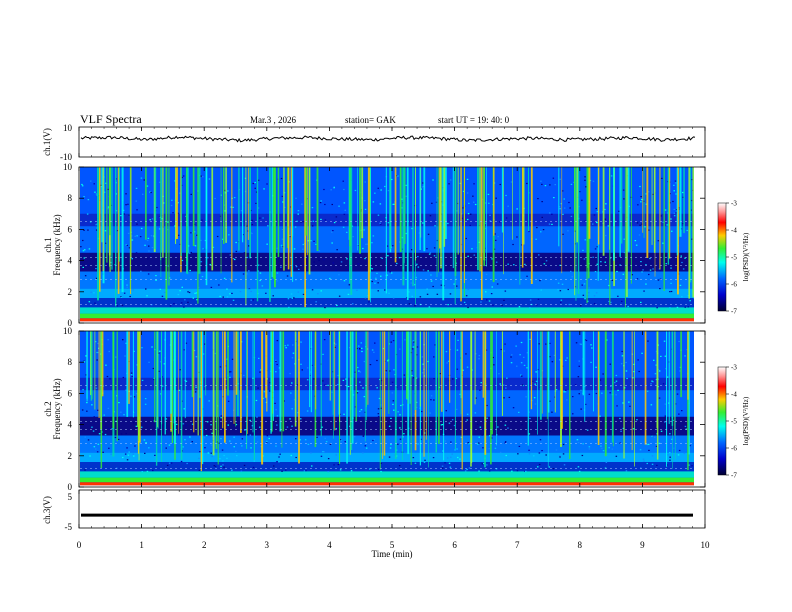 This screenshot has width=792, height=612. What do you see at coordinates (734, 204) in the screenshot?
I see `ch1-colorbar-tick-label: -3` at bounding box center [734, 204].